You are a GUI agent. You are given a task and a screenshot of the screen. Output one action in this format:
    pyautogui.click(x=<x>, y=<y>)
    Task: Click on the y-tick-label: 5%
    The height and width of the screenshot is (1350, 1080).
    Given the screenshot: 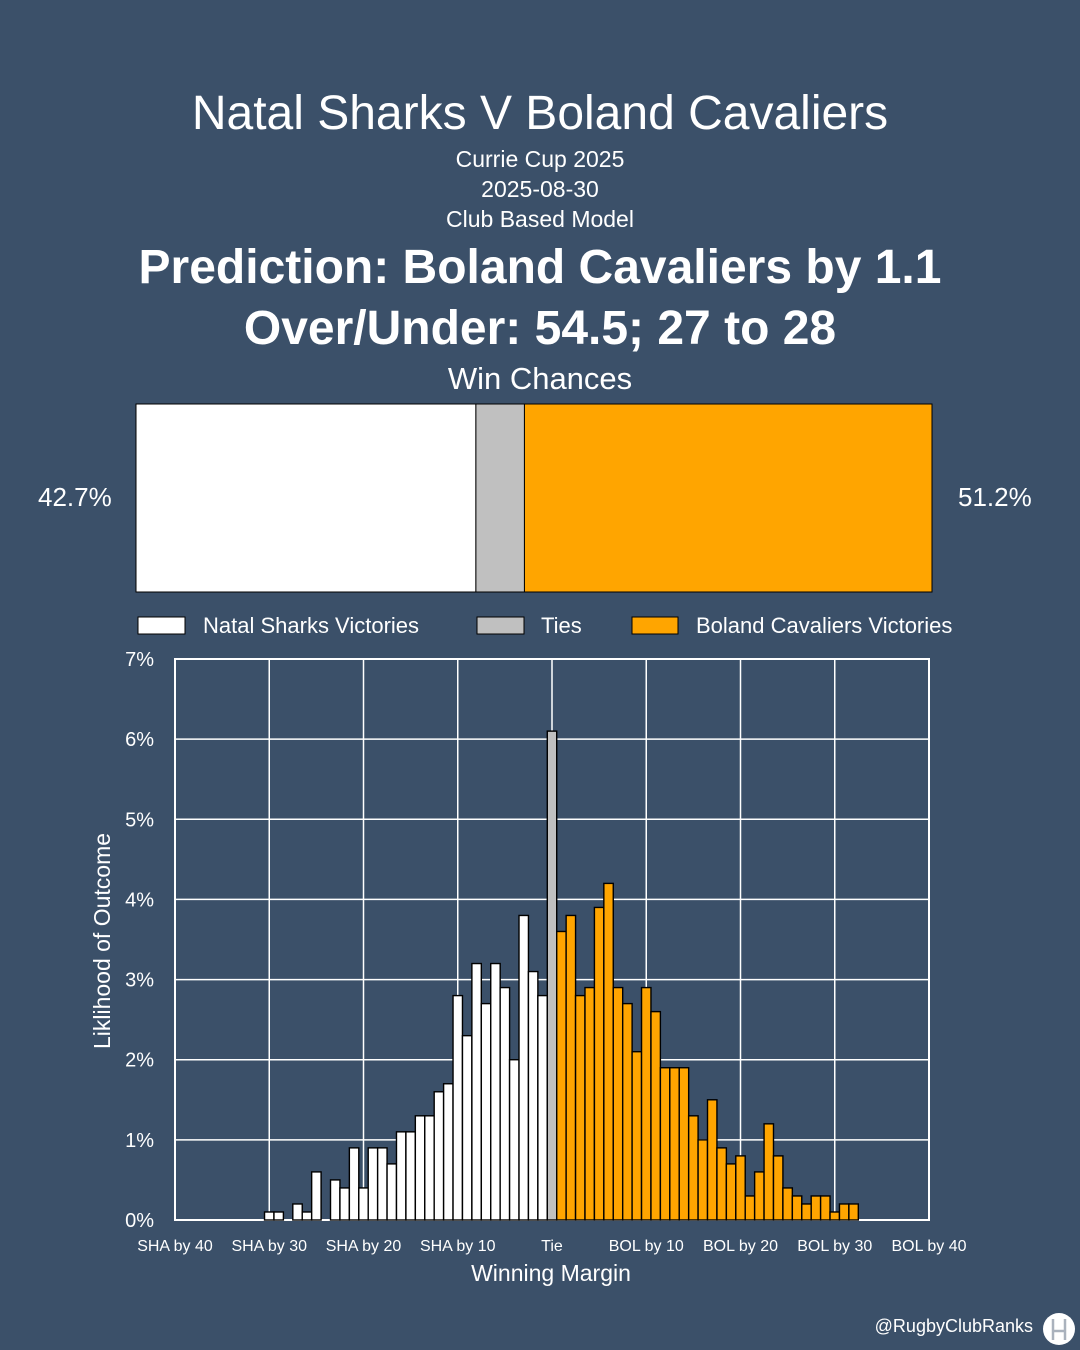 What is the action you would take?
    pyautogui.click(x=139, y=820)
    